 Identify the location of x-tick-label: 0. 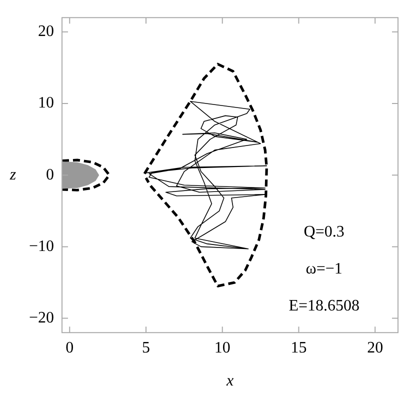
(70, 347).